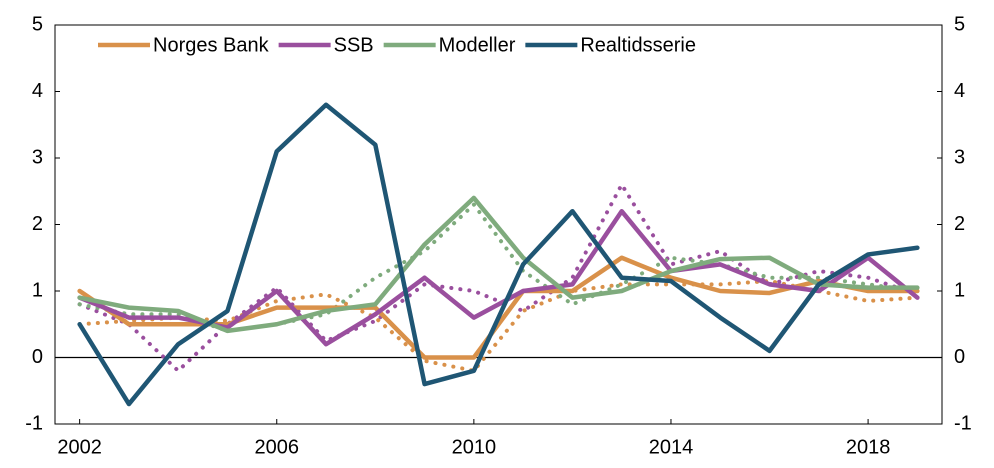 Image resolution: width=994 pixels, height=468 pixels. I want to click on y2-tick-label: 2, so click(959, 224).